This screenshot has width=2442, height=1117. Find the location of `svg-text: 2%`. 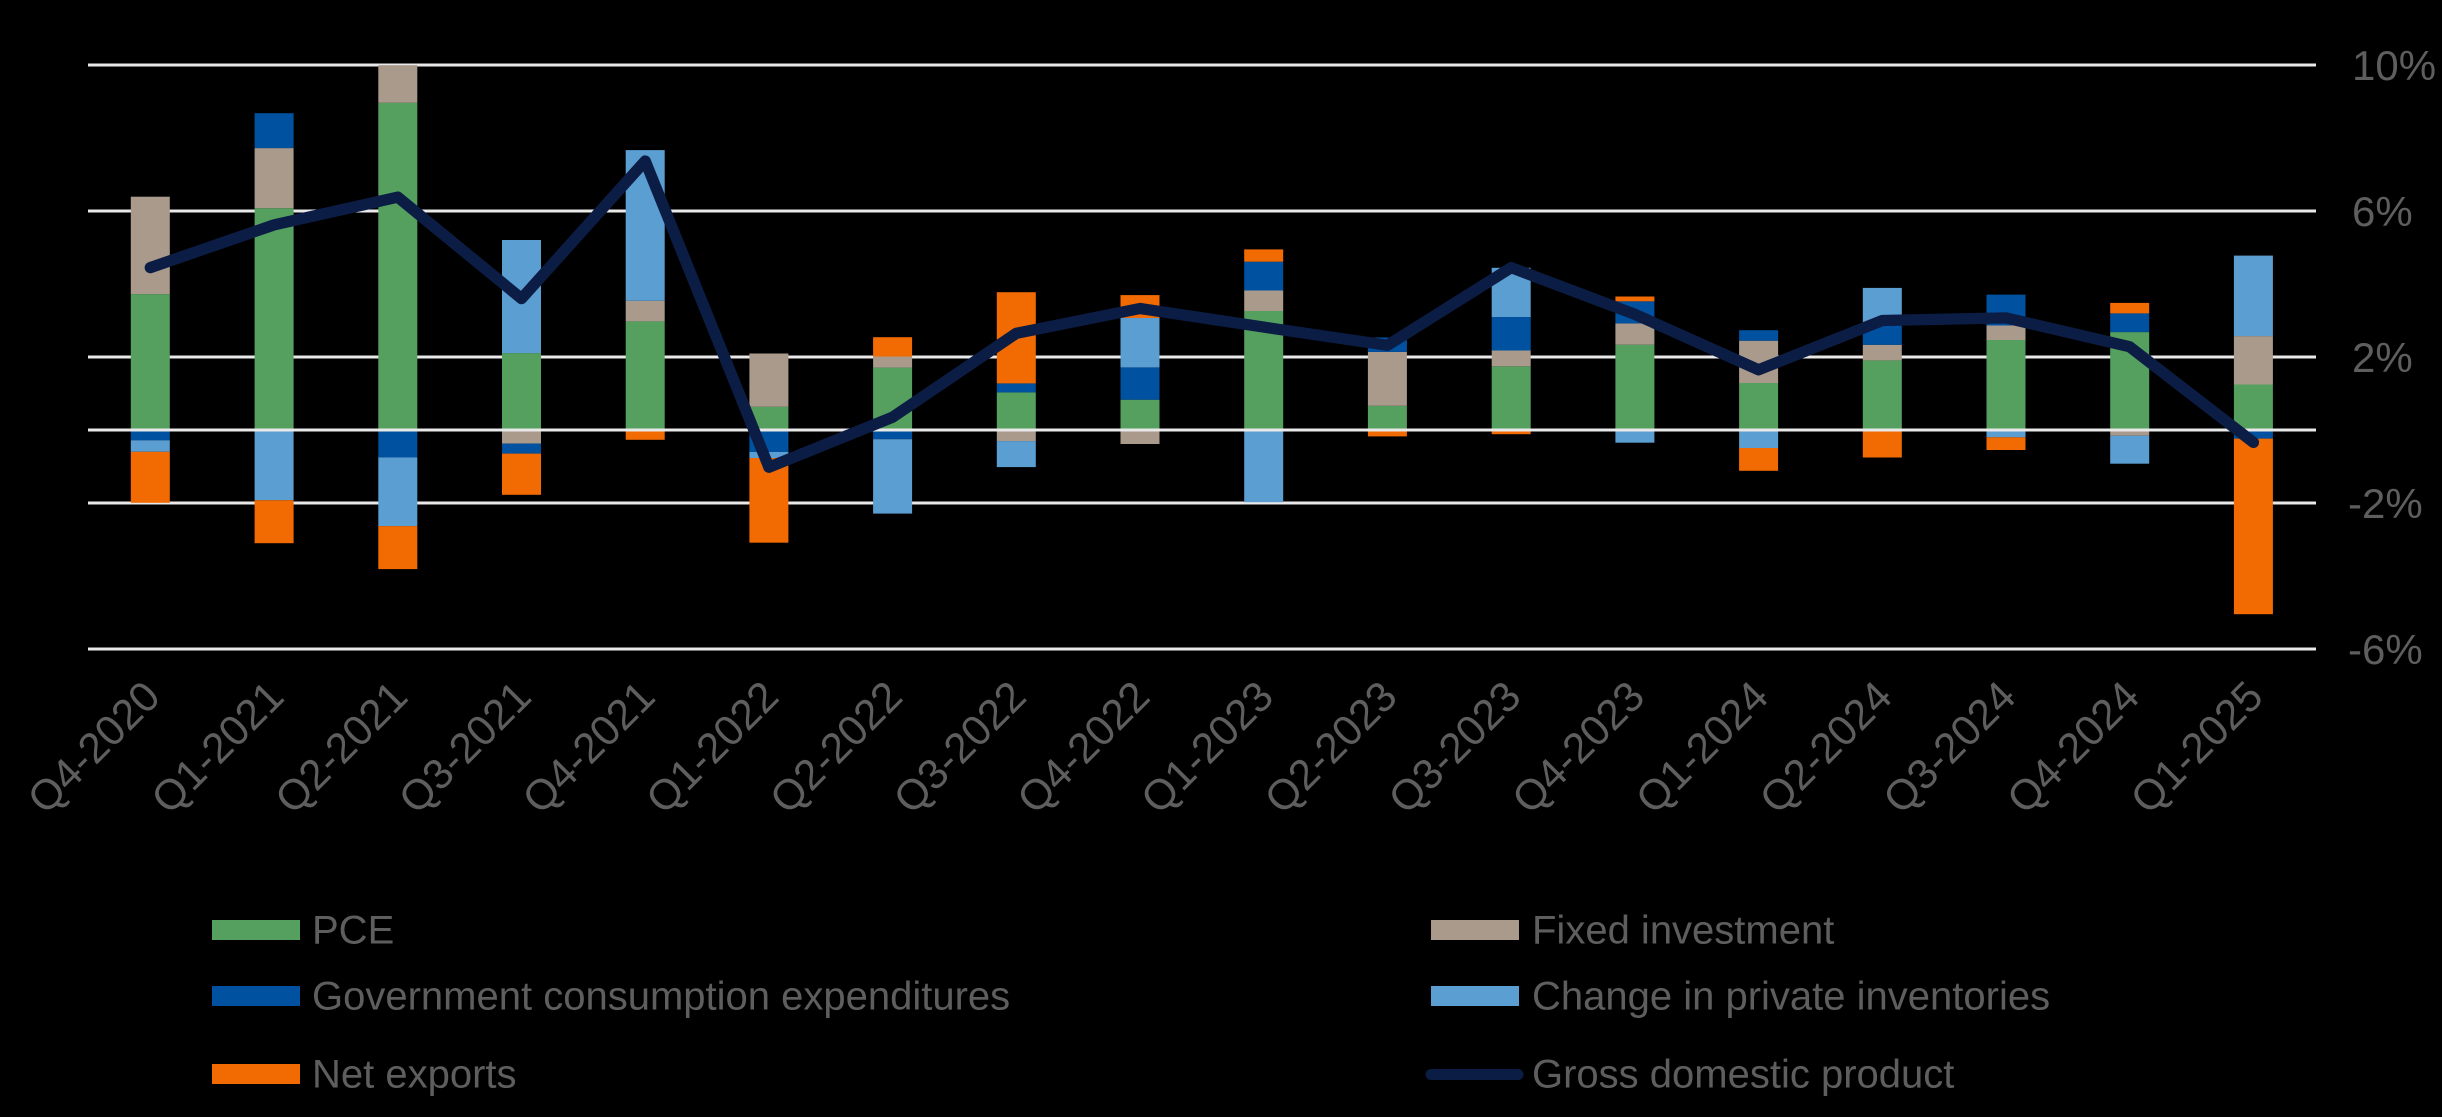

svg-text: 2% is located at coordinates (2382, 357).